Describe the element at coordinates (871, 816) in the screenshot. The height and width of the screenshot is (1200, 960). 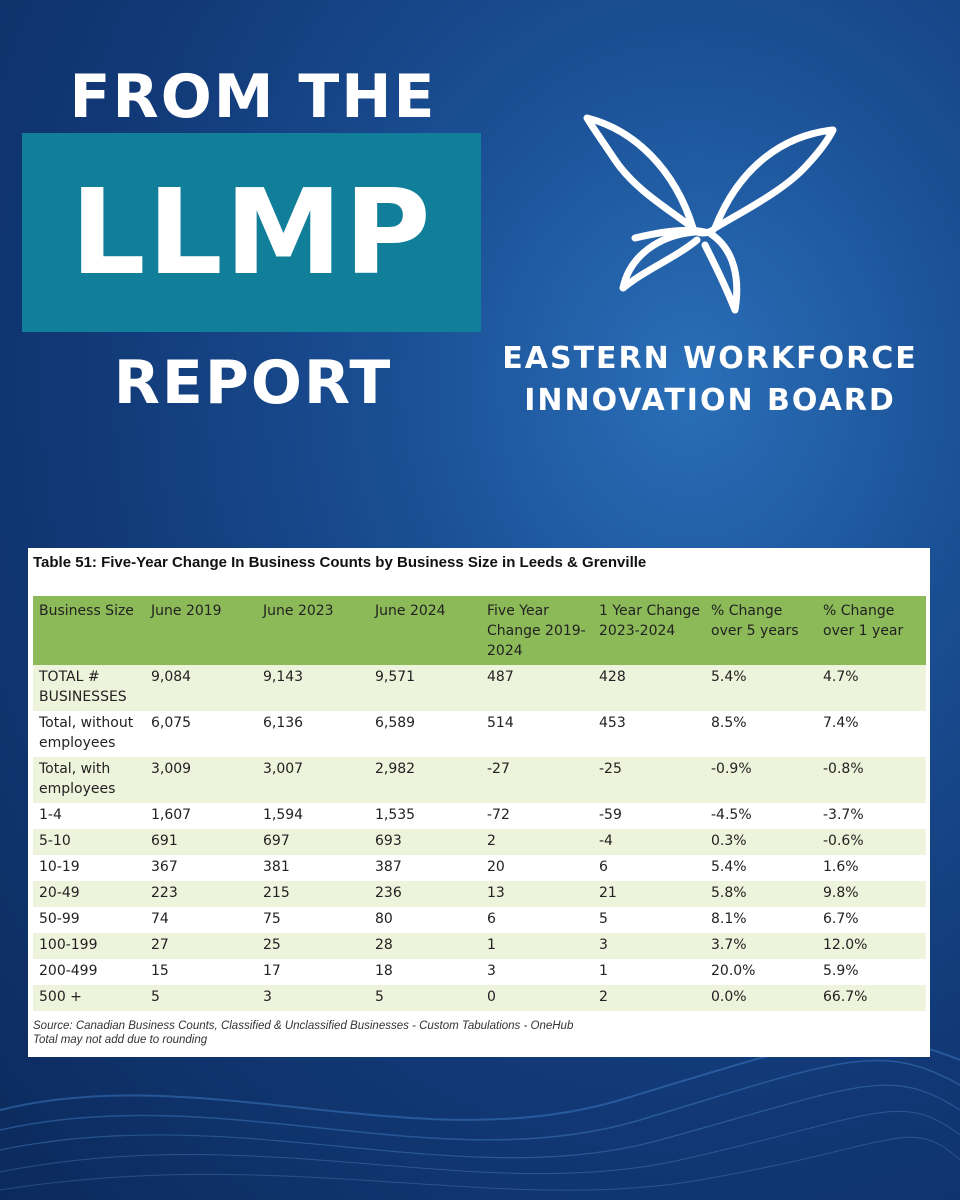
I see `table-cell: -3.7%` at that location.